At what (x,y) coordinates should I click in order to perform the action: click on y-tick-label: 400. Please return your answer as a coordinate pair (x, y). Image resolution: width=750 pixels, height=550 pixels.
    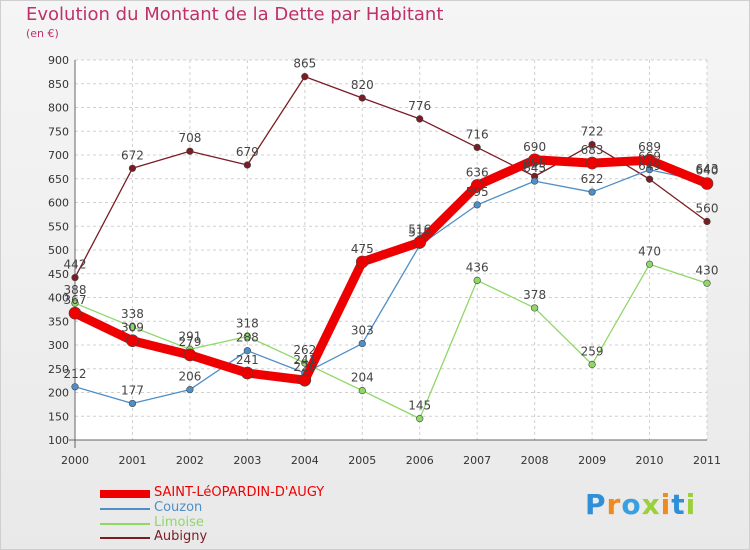
    Looking at the image, I should click on (58, 298).